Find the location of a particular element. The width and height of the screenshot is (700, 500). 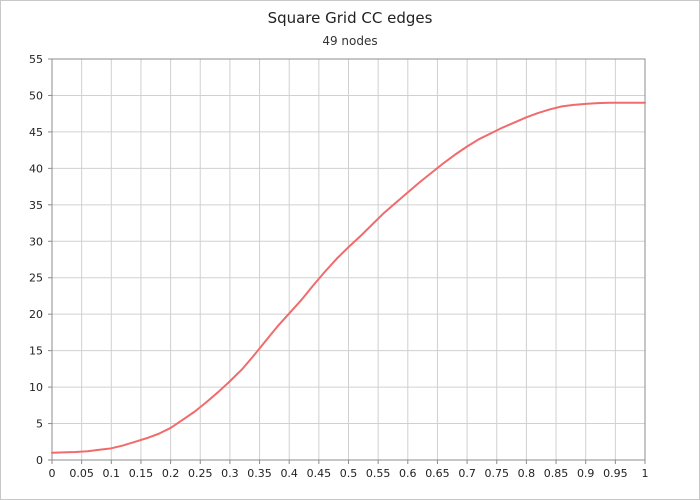

x-tick-label: 0.6 is located at coordinates (408, 473).